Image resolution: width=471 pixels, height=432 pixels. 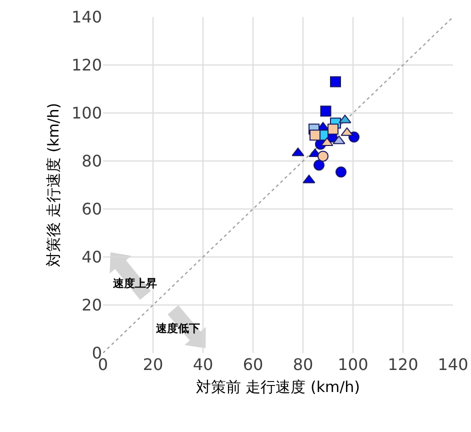 What do you see at coordinates (353, 364) in the screenshot?
I see `x-tick-label: 100` at bounding box center [353, 364].